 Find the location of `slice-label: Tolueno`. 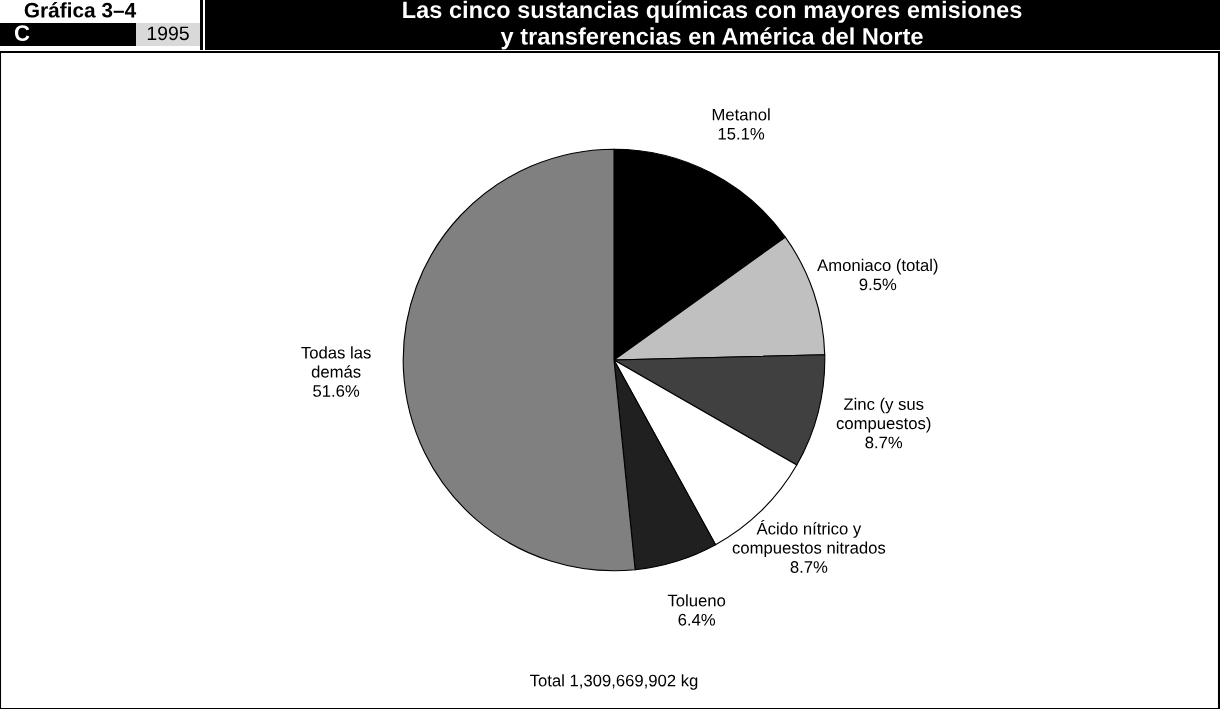

slice-label: Tolueno is located at coordinates (696, 600).